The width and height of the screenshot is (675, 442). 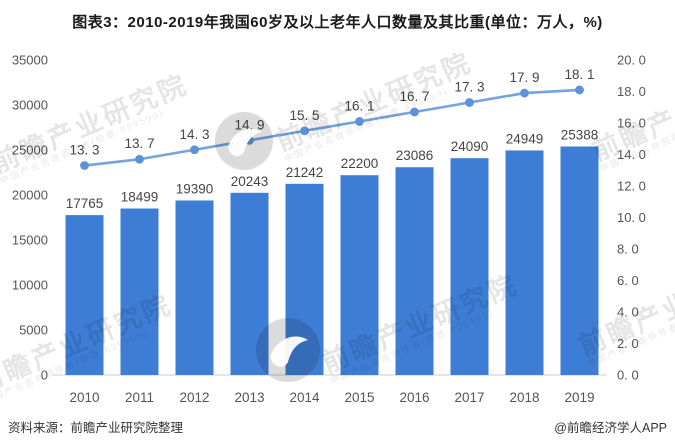 I want to click on svg-text: 2018, so click(x=524, y=397).